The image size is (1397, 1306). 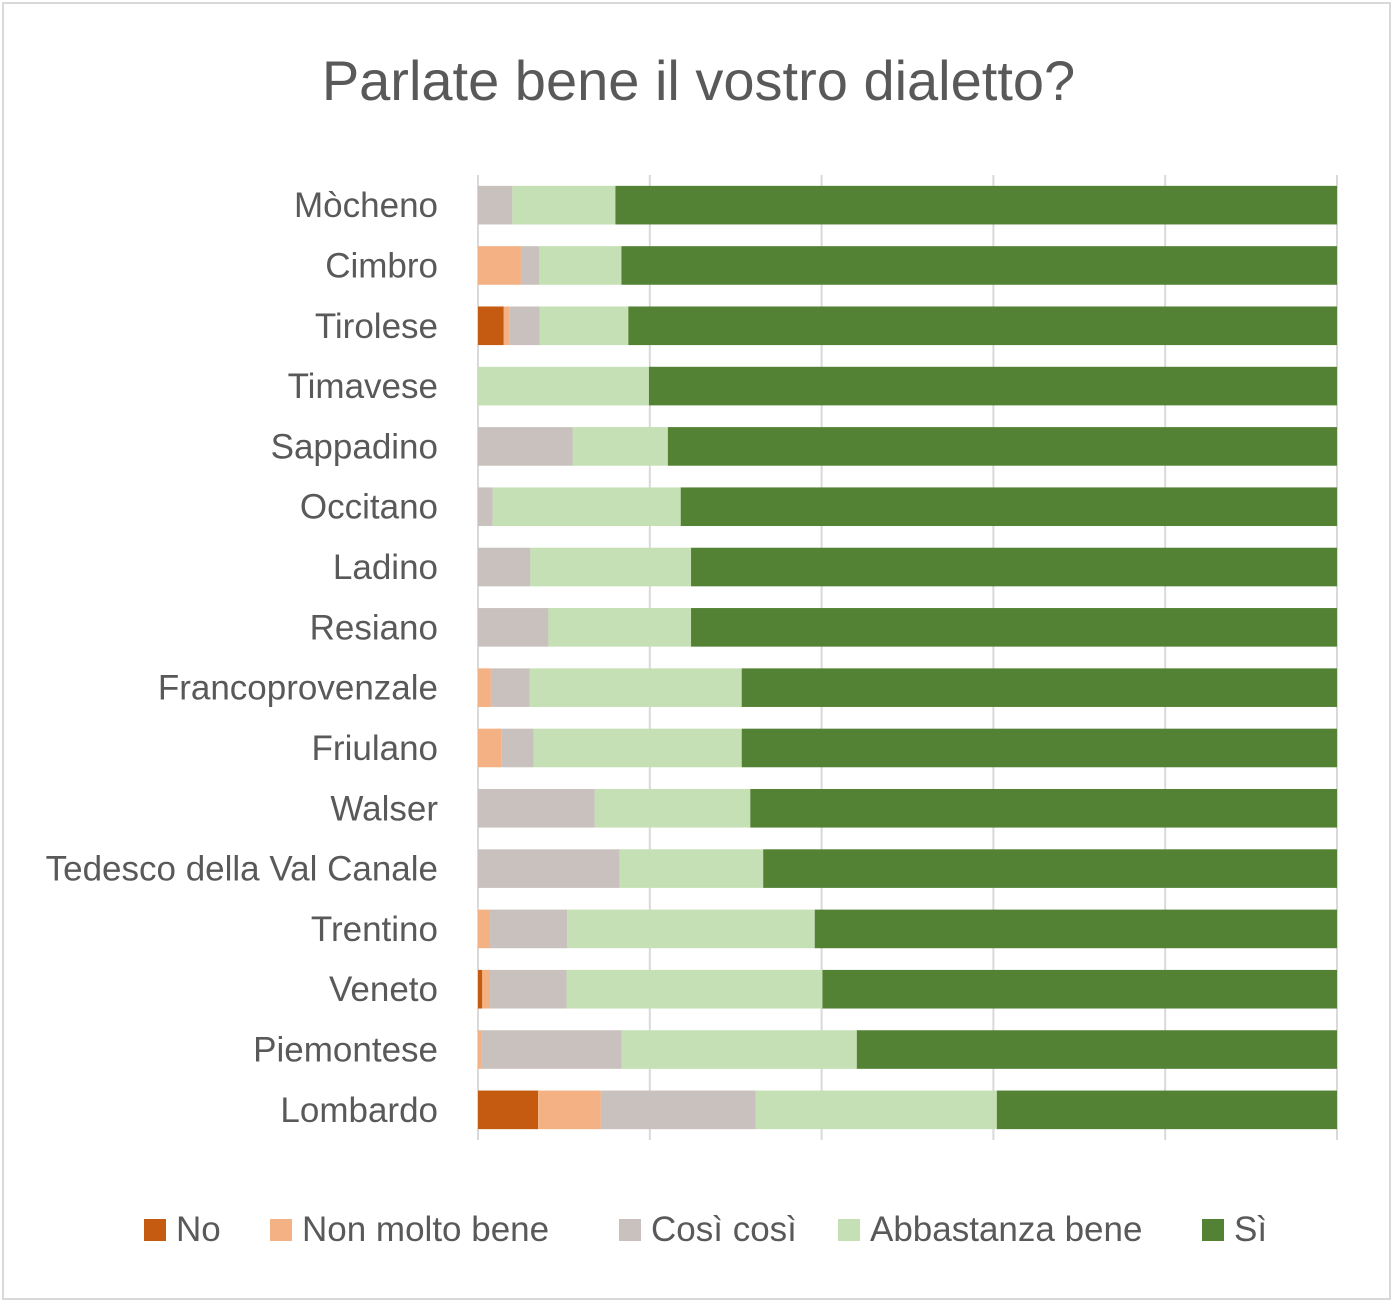 What do you see at coordinates (242, 869) in the screenshot?
I see `category-label: Tedesco della Val Canale` at bounding box center [242, 869].